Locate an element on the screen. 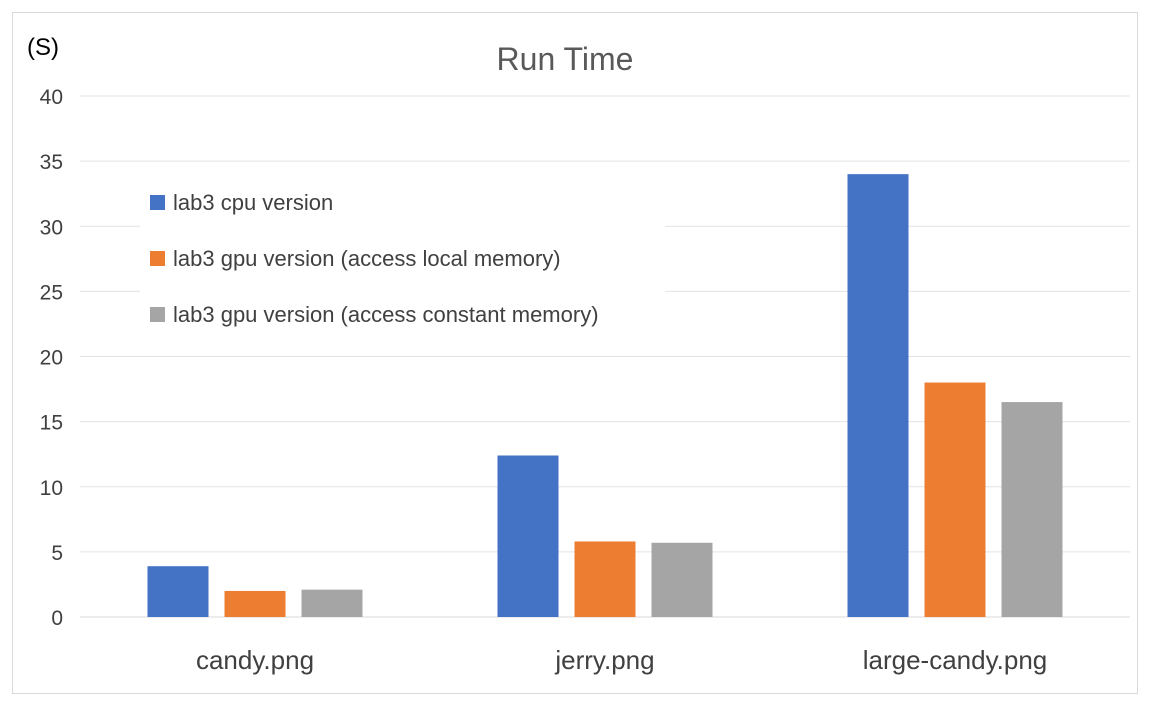  y-axis-label: (S) is located at coordinates (43, 47).